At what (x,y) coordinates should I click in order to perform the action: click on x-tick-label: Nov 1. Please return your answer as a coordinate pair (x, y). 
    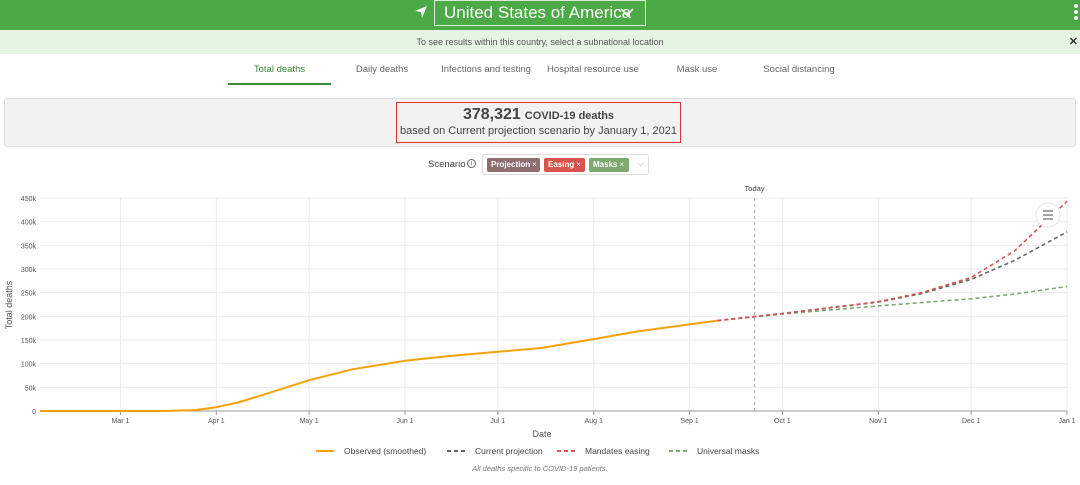
    Looking at the image, I should click on (878, 421).